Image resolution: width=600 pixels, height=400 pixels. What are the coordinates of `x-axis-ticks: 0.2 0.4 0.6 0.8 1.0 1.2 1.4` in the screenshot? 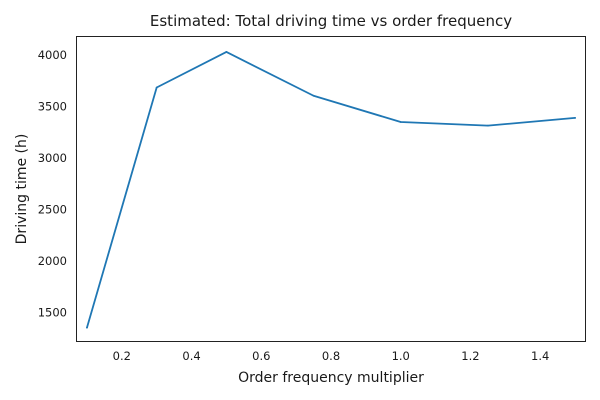 It's located at (331, 356).